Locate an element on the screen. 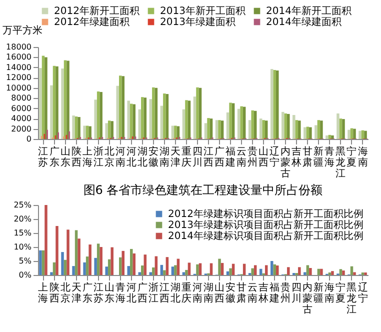 This screenshot has width=381, height=332. x-tick-label: 青海 is located at coordinates (120, 293).